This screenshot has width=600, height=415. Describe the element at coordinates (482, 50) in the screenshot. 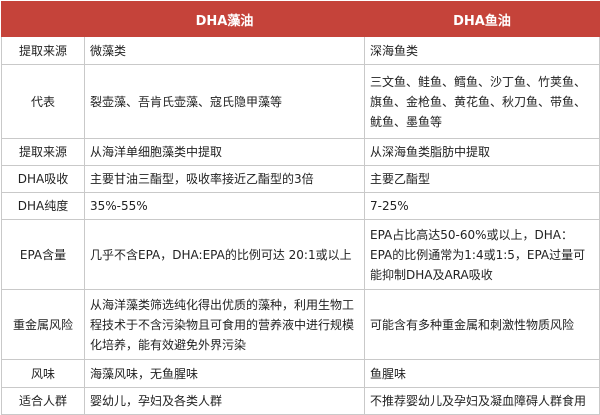

I see `table-cell: 深海鱼类` at that location.